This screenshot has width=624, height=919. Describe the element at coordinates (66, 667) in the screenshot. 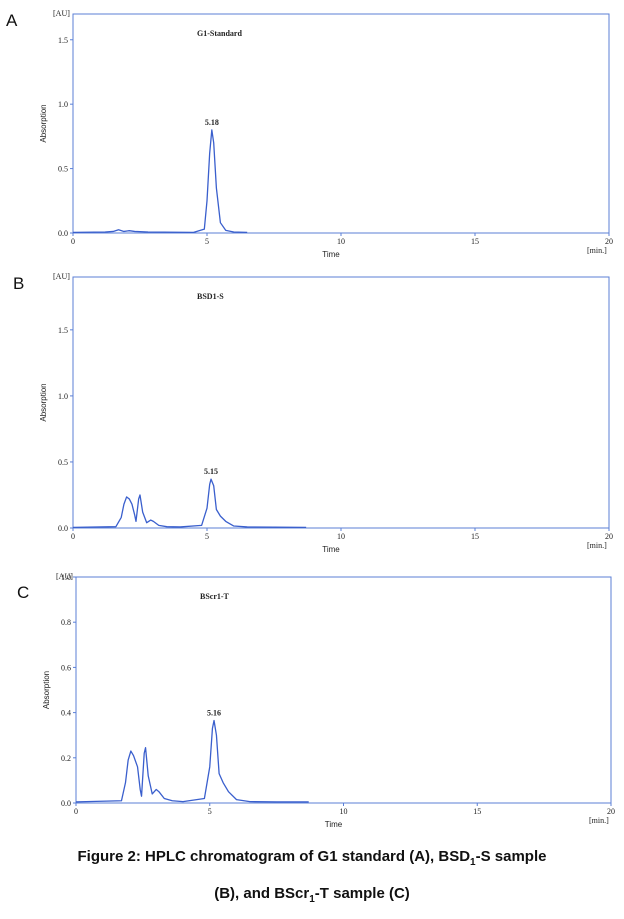

I see `y-tick-label: 0.6` at that location.